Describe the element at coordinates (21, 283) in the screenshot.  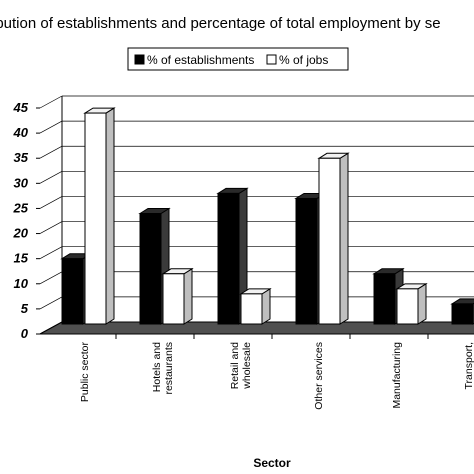
I see `y-tick-label: 10` at that location.